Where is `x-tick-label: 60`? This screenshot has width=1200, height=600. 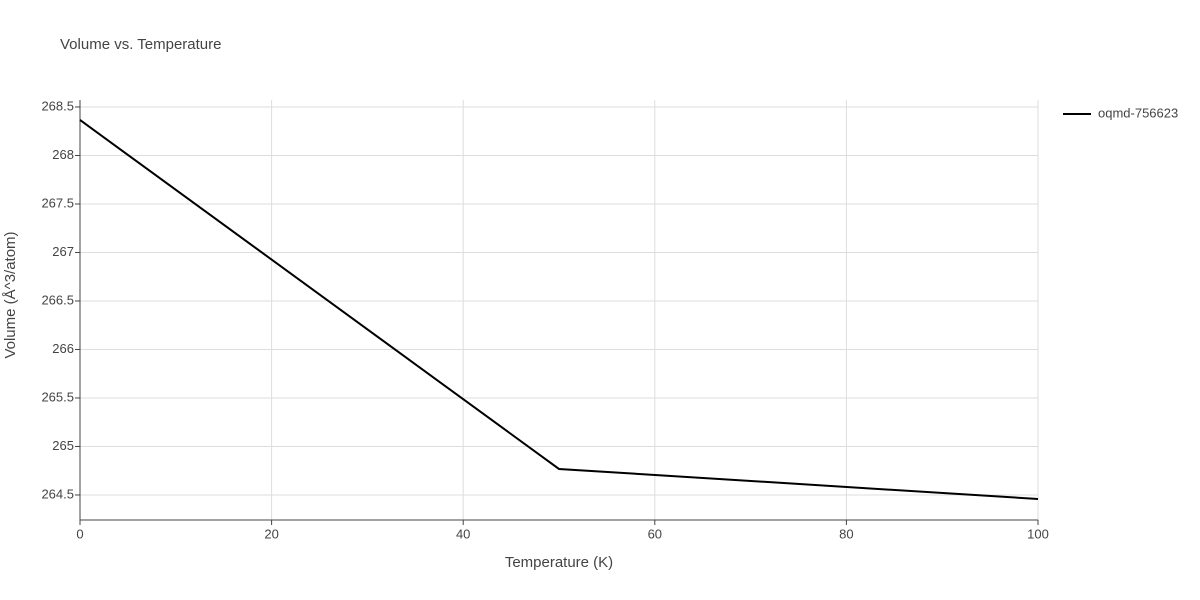
x-tick-label: 60 is located at coordinates (655, 533).